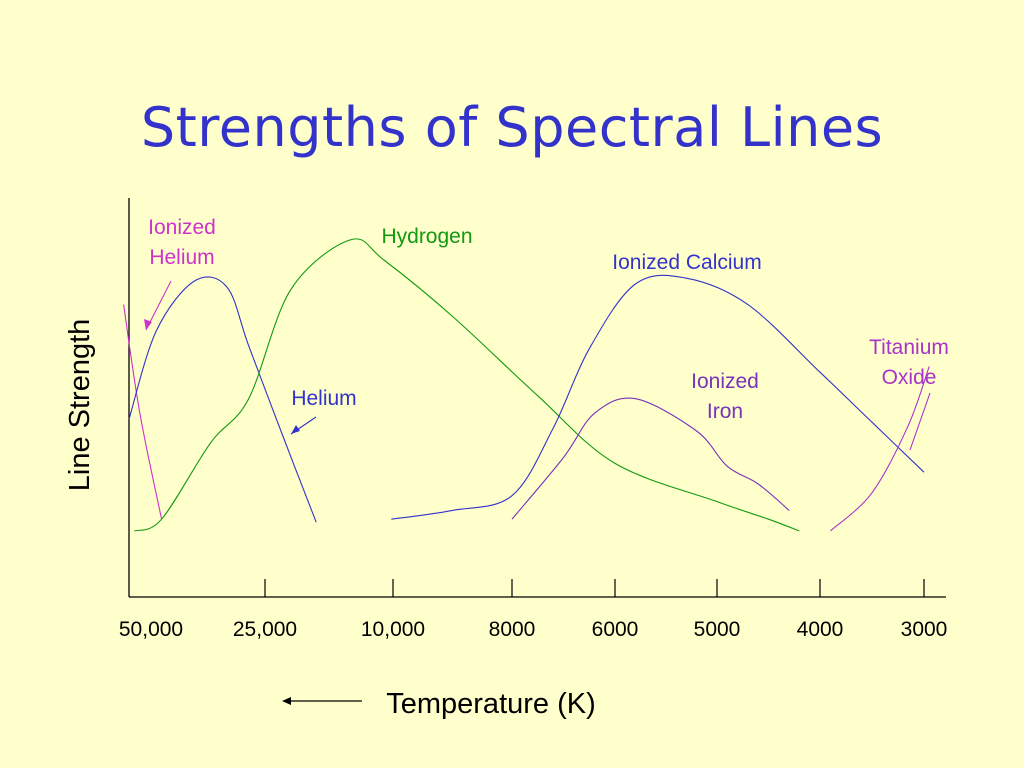 This screenshot has width=1024, height=768. What do you see at coordinates (725, 396) in the screenshot?
I see `ionized-iron-label: Ionized Iron` at bounding box center [725, 396].